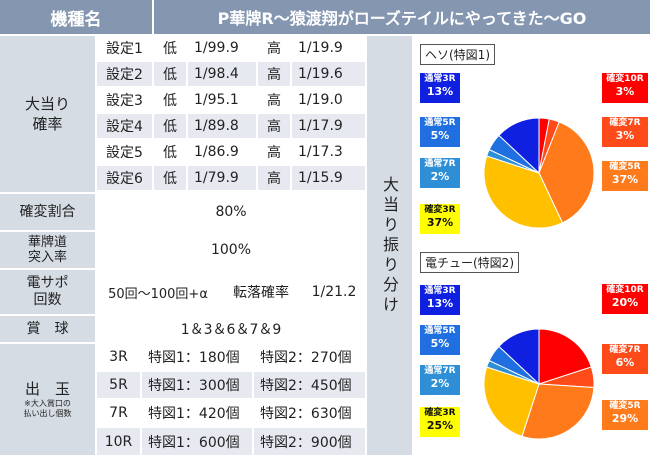 This screenshot has height=455, width=650. I want to click on furiwake-label: 大当り振り分け, so click(389, 245).